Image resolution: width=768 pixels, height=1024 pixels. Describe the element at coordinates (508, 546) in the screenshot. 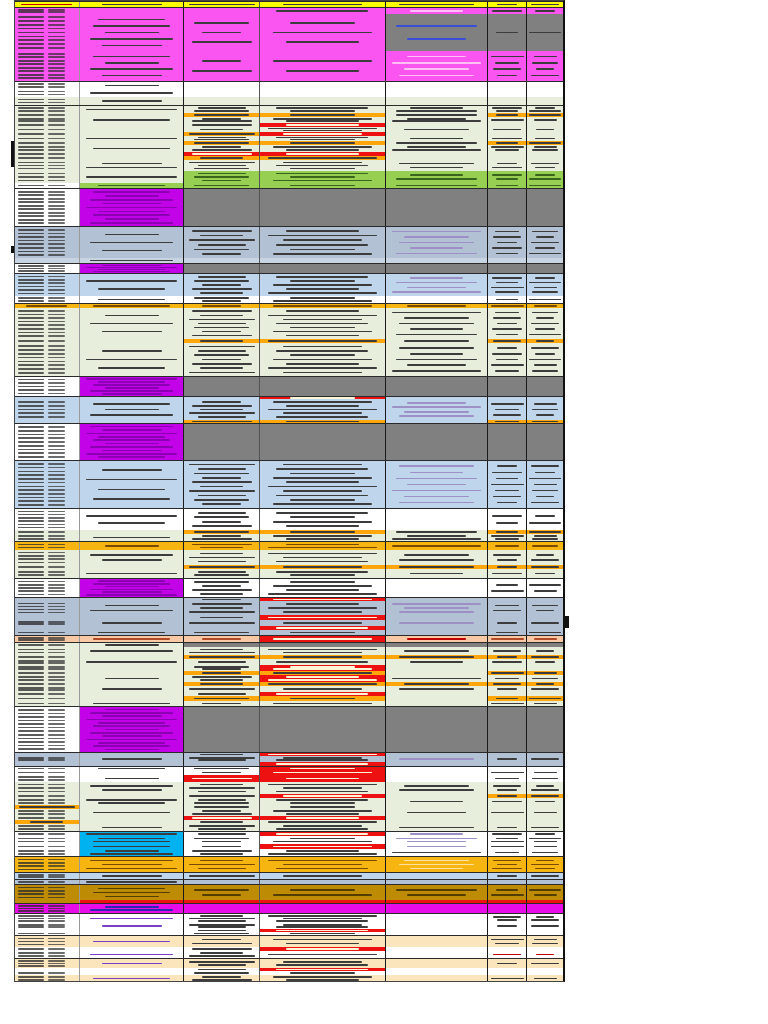

I see `cell-band40-col6` at that location.